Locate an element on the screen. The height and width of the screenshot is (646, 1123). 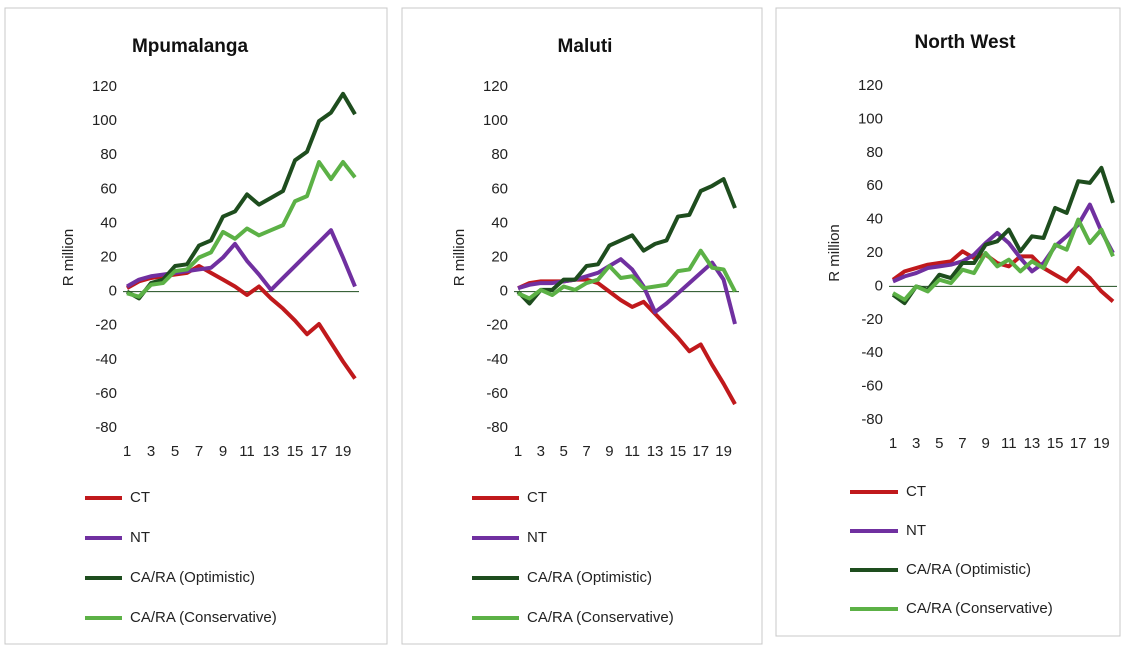
chart-title: North West is located at coordinates (966, 42).